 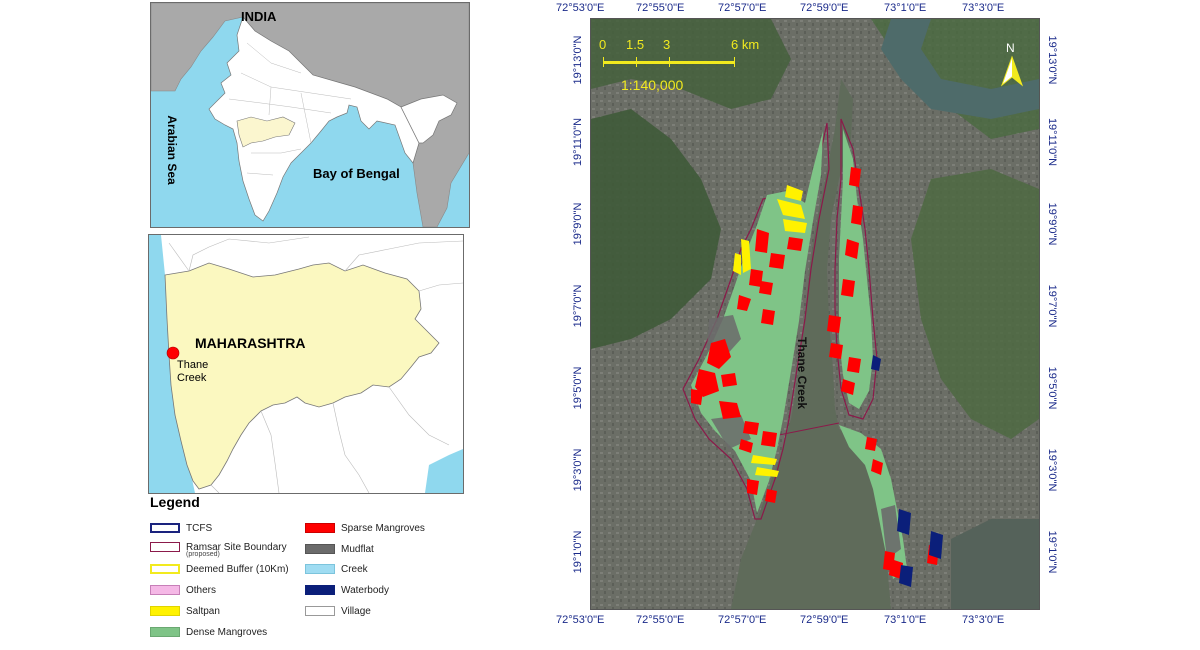 I want to click on swatch-village, so click(x=320, y=611).